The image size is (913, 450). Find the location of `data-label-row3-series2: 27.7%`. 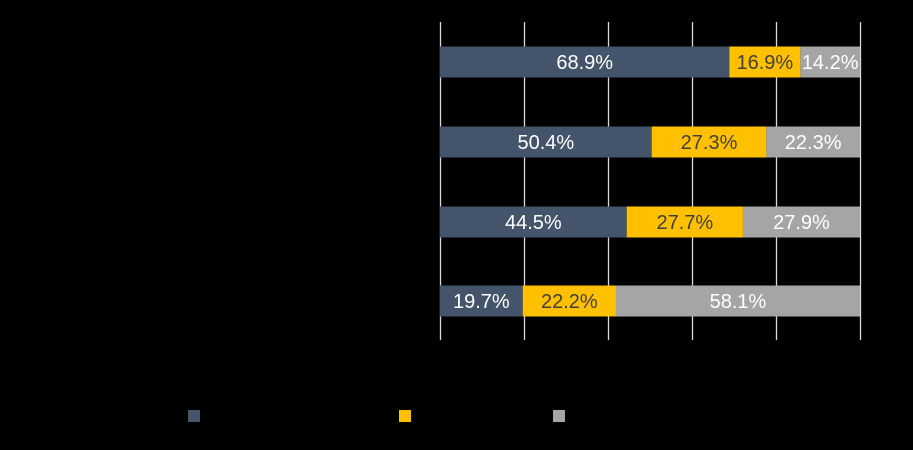

data-label-row3-series2: 27.7% is located at coordinates (684, 223).